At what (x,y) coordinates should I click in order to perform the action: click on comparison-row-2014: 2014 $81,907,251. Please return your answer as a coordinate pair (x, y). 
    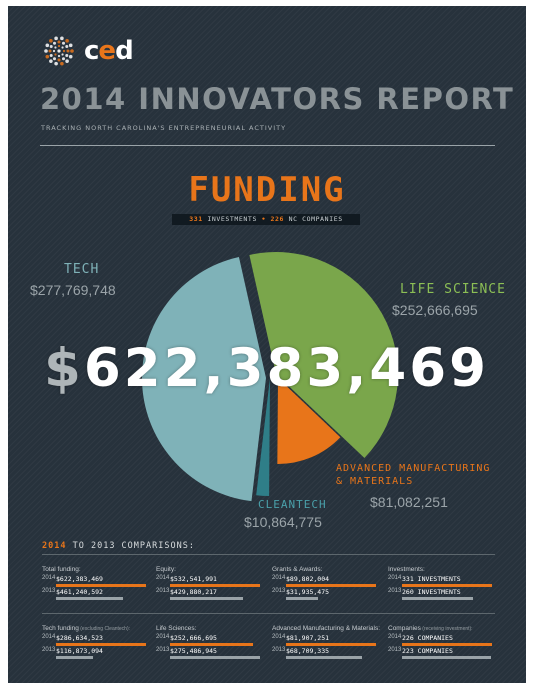
    Looking at the image, I should click on (328, 640).